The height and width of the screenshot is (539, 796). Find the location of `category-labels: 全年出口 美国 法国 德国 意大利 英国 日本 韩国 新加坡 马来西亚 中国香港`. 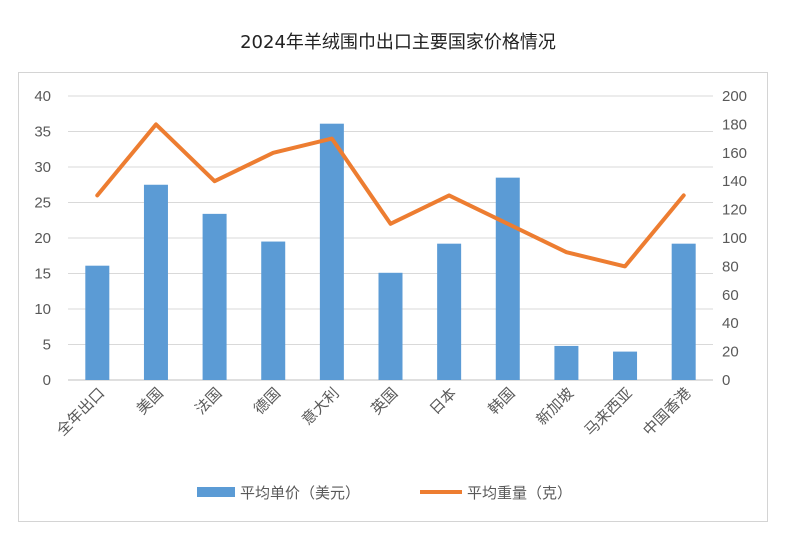

category-labels: 全年出口 美国 法国 德国 意大利 英国 日本 韩国 新加坡 马来西亚 中国香港 is located at coordinates (374, 411).